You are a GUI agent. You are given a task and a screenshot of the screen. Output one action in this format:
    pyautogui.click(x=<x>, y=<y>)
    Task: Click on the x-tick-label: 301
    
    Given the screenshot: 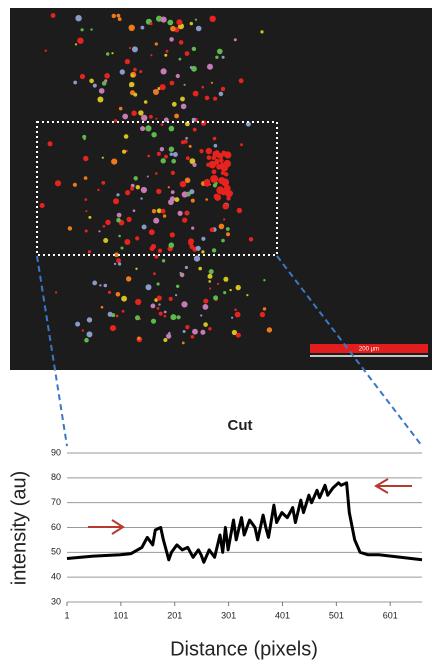 What is the action you would take?
    pyautogui.click(x=228, y=615)
    